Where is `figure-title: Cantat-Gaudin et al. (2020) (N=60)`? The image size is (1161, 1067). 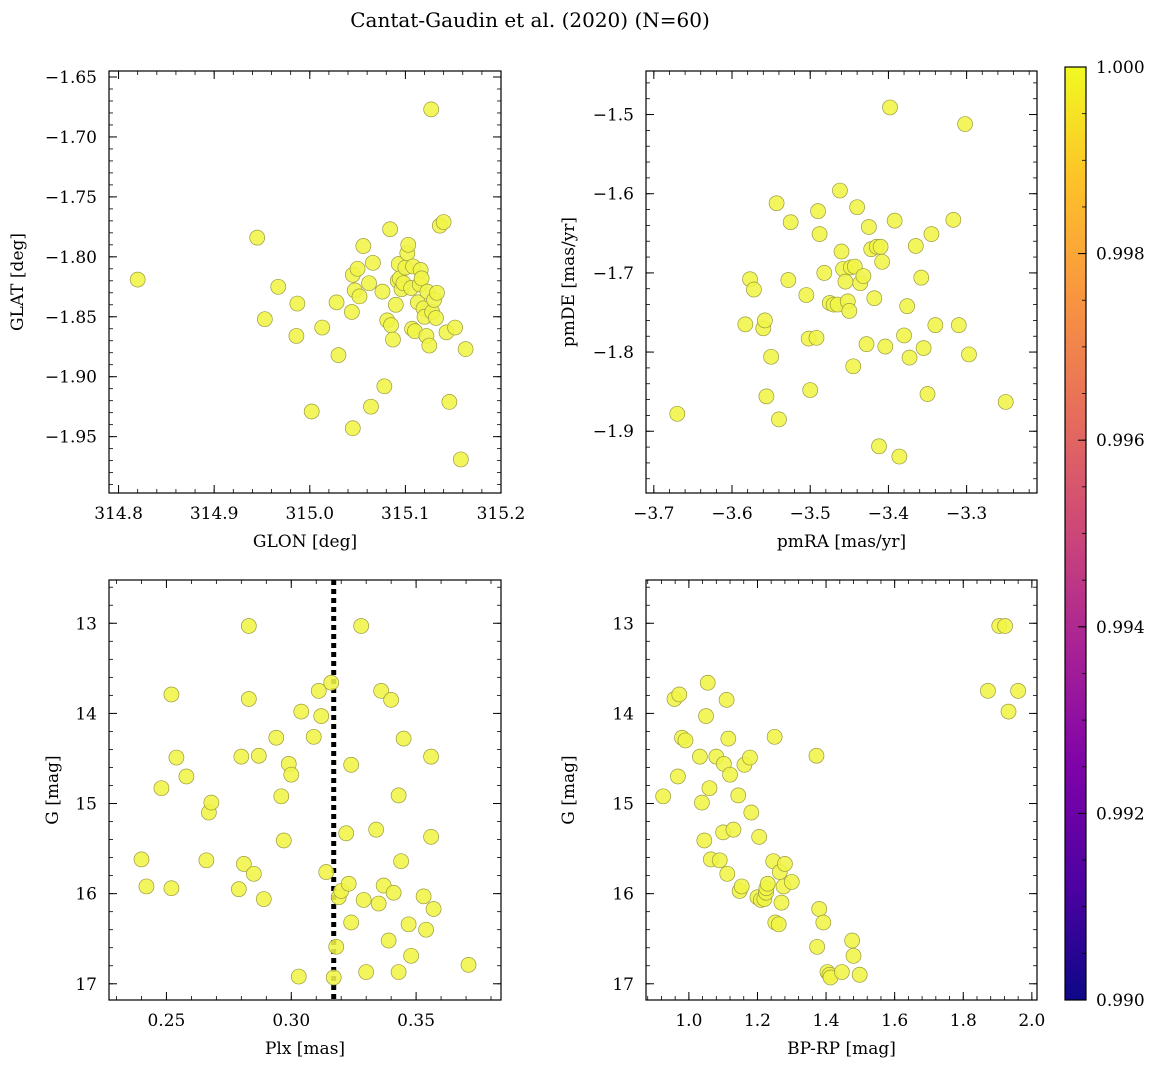 figure-title: Cantat-Gaudin et al. (2020) (N=60) is located at coordinates (530, 20).